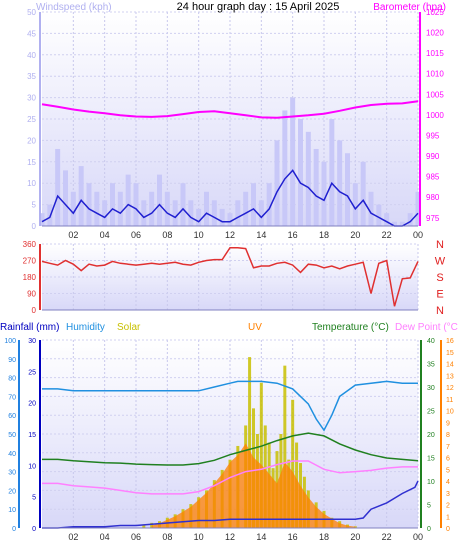 The image size is (458, 544). I want to click on temperature-legend-label: Temperature (°C), so click(350, 327).